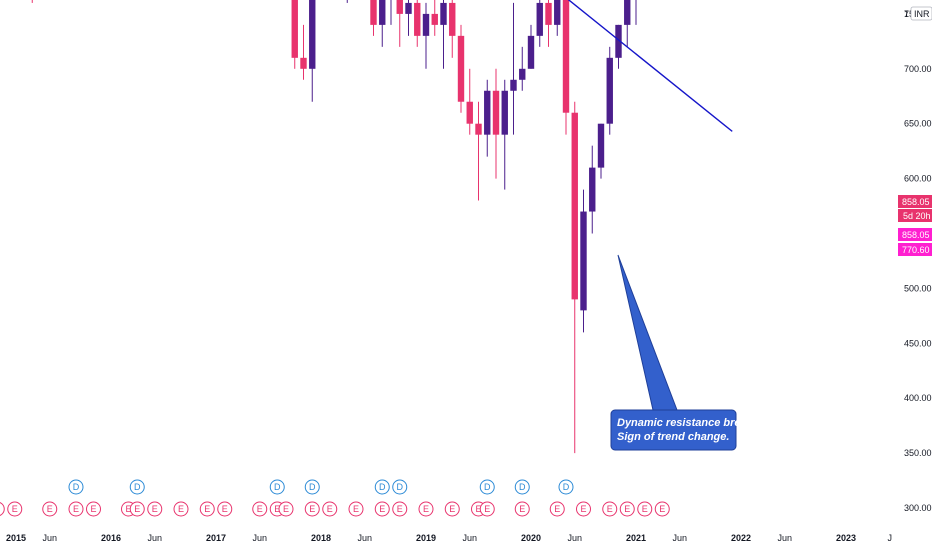  I want to click on events-layer: EEEEDEEDEEEEEEDEEDEEEEDDEEEEDEDEEDEEEEE, so click(335, 498).